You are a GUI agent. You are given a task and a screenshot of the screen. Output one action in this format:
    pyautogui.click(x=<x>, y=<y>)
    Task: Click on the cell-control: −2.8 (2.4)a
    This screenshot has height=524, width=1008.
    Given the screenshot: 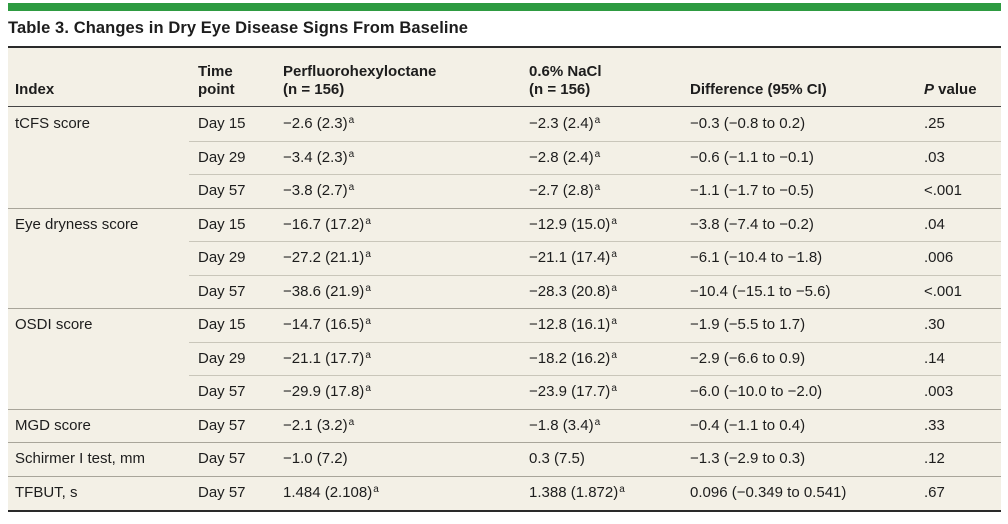 What is the action you would take?
    pyautogui.click(x=565, y=157)
    